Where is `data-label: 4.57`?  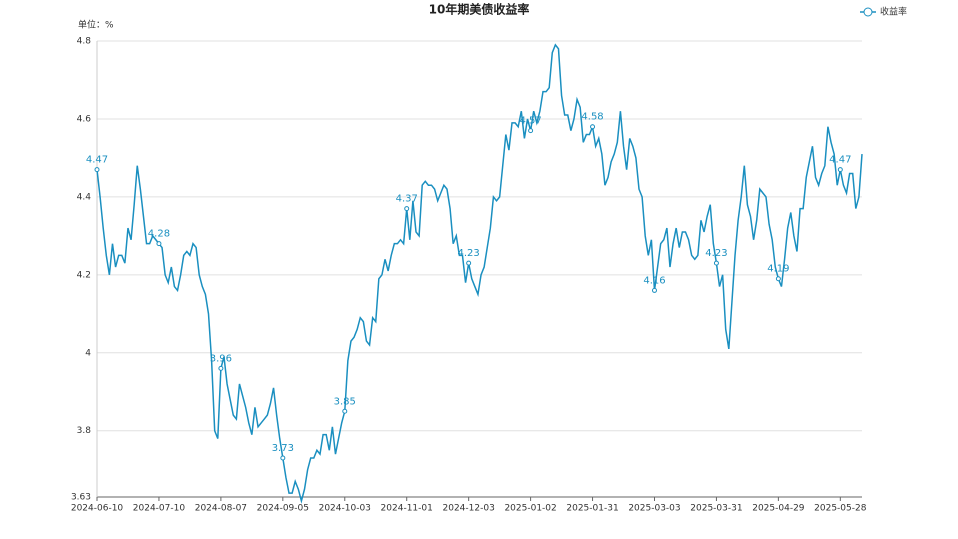 data-label: 4.57 is located at coordinates (530, 121).